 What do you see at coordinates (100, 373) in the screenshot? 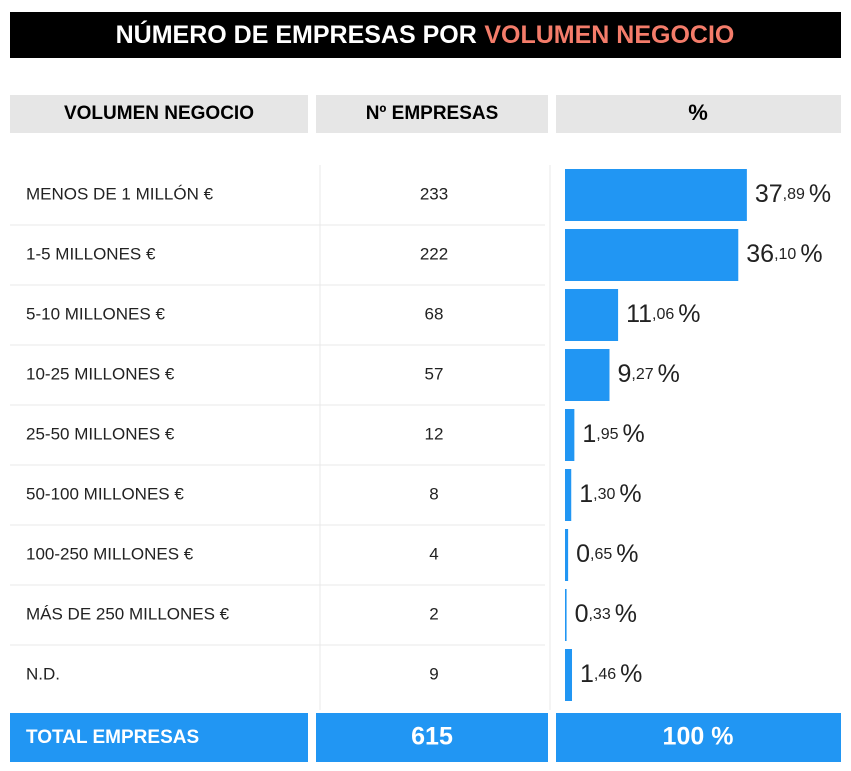
I see `row-label: 10-25 MILLONES €` at bounding box center [100, 373].